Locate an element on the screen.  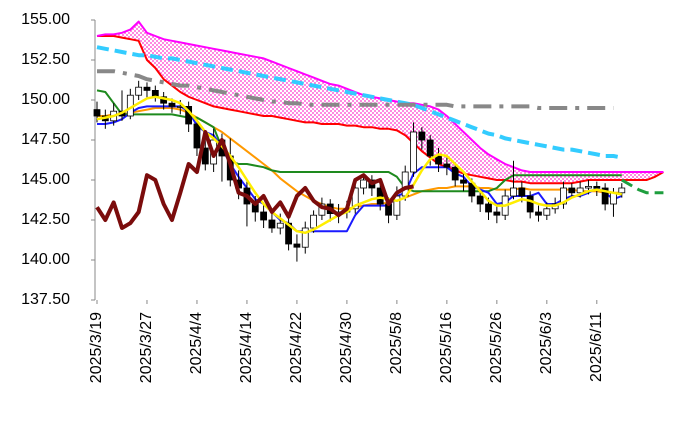
x-tick-label: 2025/6/3 is located at coordinates (546, 343).